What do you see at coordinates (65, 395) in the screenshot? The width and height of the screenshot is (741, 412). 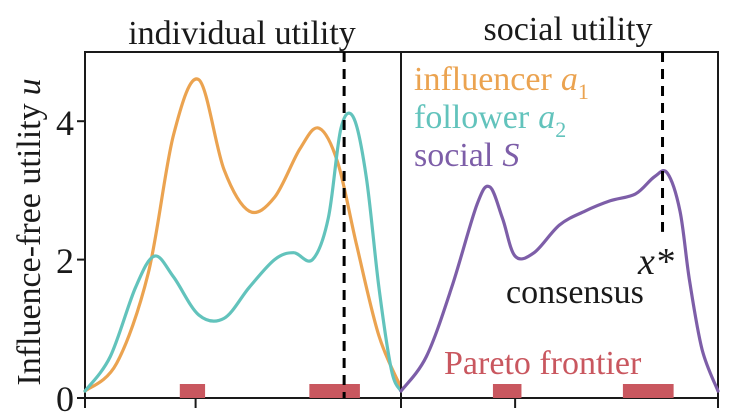 I see `ytick-label-0: 0` at bounding box center [65, 395].